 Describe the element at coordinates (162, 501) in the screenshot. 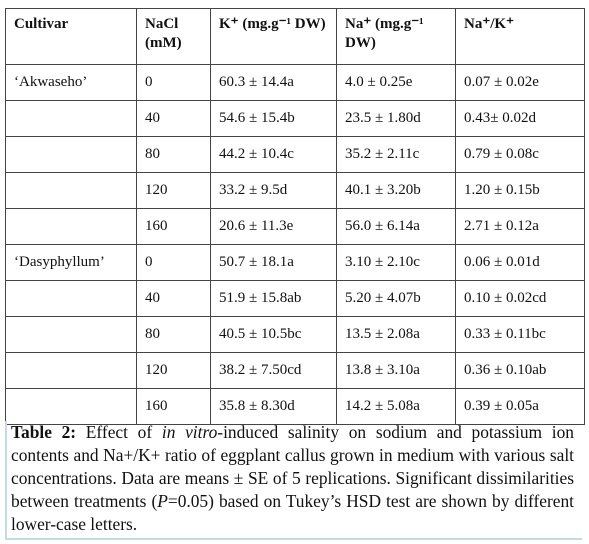

I see `caption-text: P` at that location.